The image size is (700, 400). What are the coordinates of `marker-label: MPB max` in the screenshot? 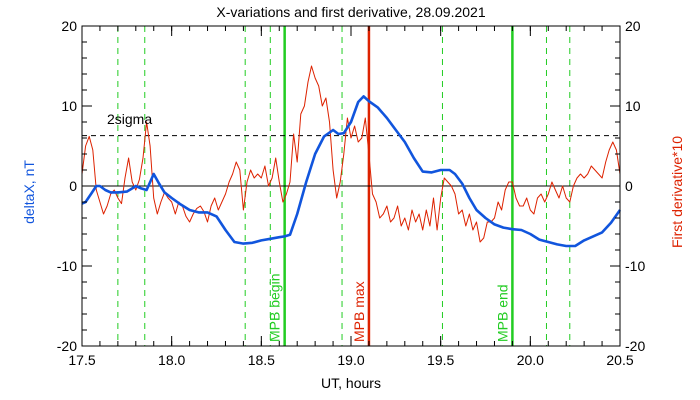 It's located at (359, 311).